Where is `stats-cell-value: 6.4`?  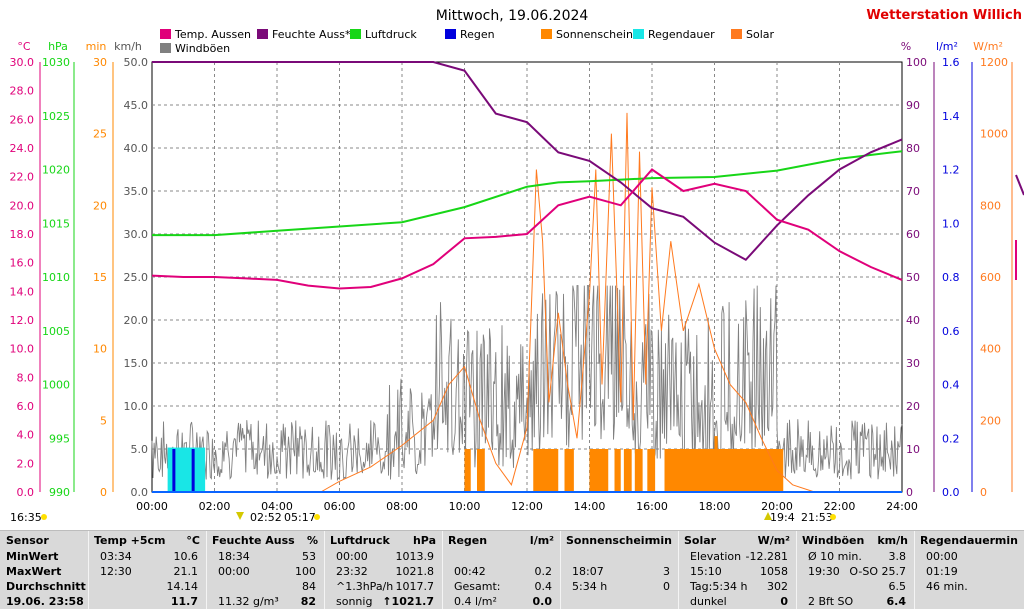 stats-cell-value: 6.4 is located at coordinates (896, 601).